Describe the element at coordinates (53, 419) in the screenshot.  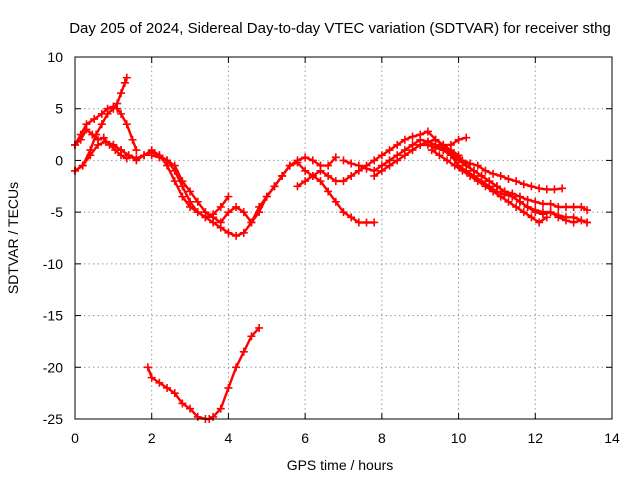
I see `y-tick-label: -25` at that location.